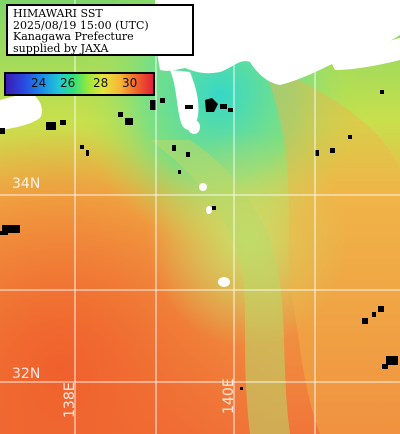 The image size is (400, 434). Describe the element at coordinates (39, 83) in the screenshot. I see `colorbar-tick-24: 24` at that location.